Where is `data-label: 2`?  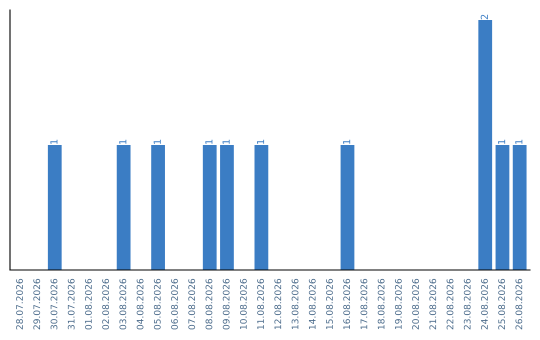 data-label: 2 is located at coordinates (484, 17).